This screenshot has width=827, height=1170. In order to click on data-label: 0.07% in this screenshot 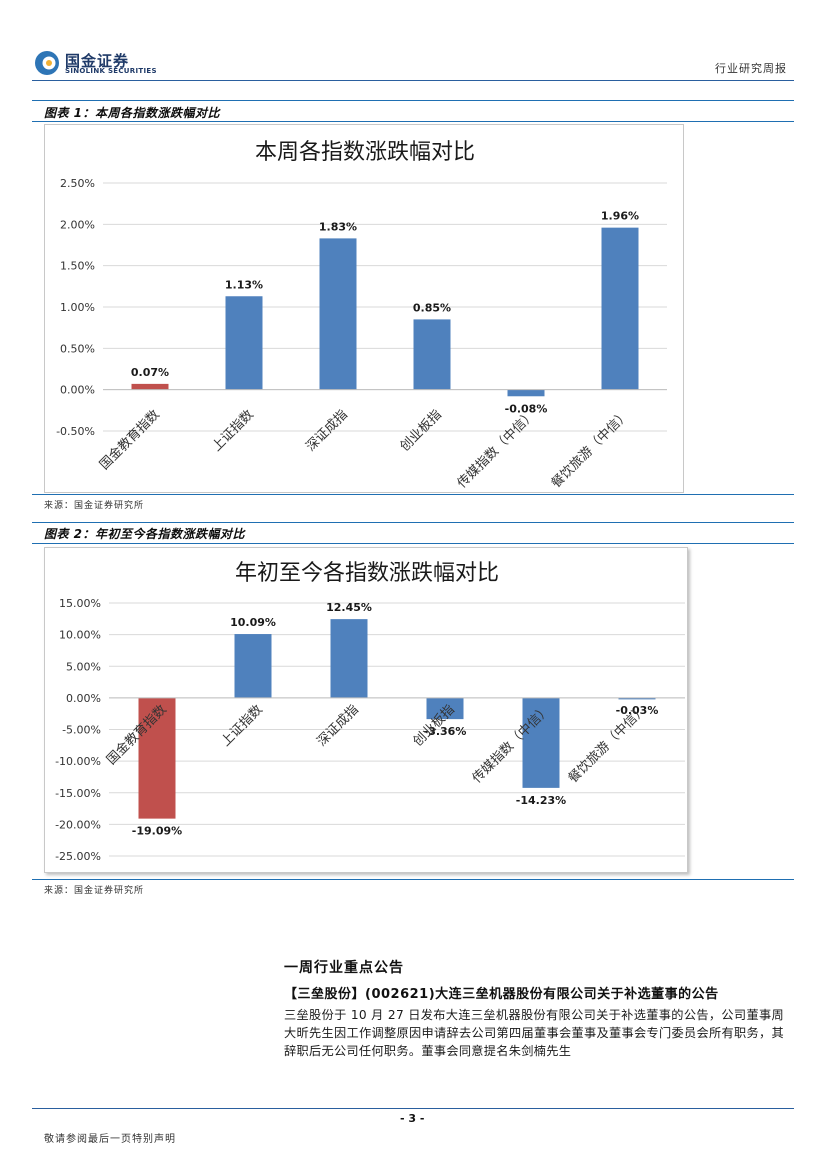, I will do `click(150, 372)`.